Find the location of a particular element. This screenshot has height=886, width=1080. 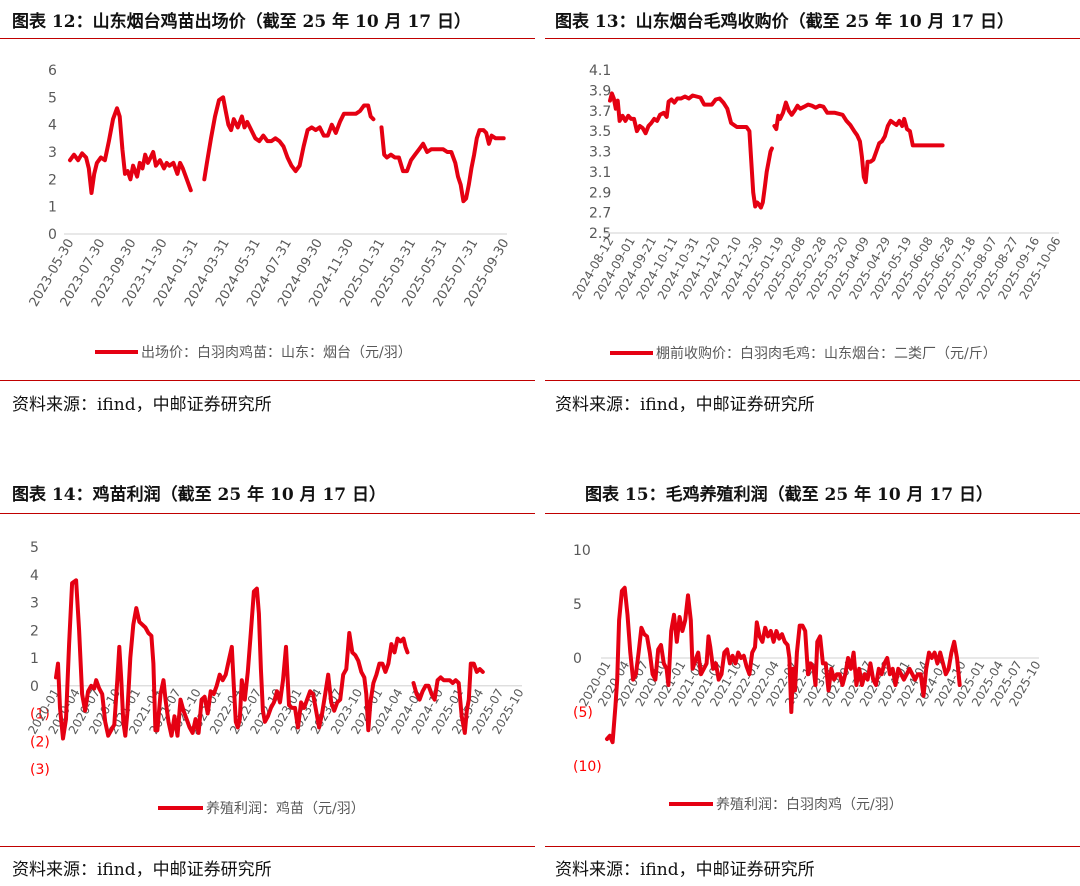

chart-title: 图表 15：毛鸡养殖利润（截至 25 年 10 月 17 日） is located at coordinates (789, 495).